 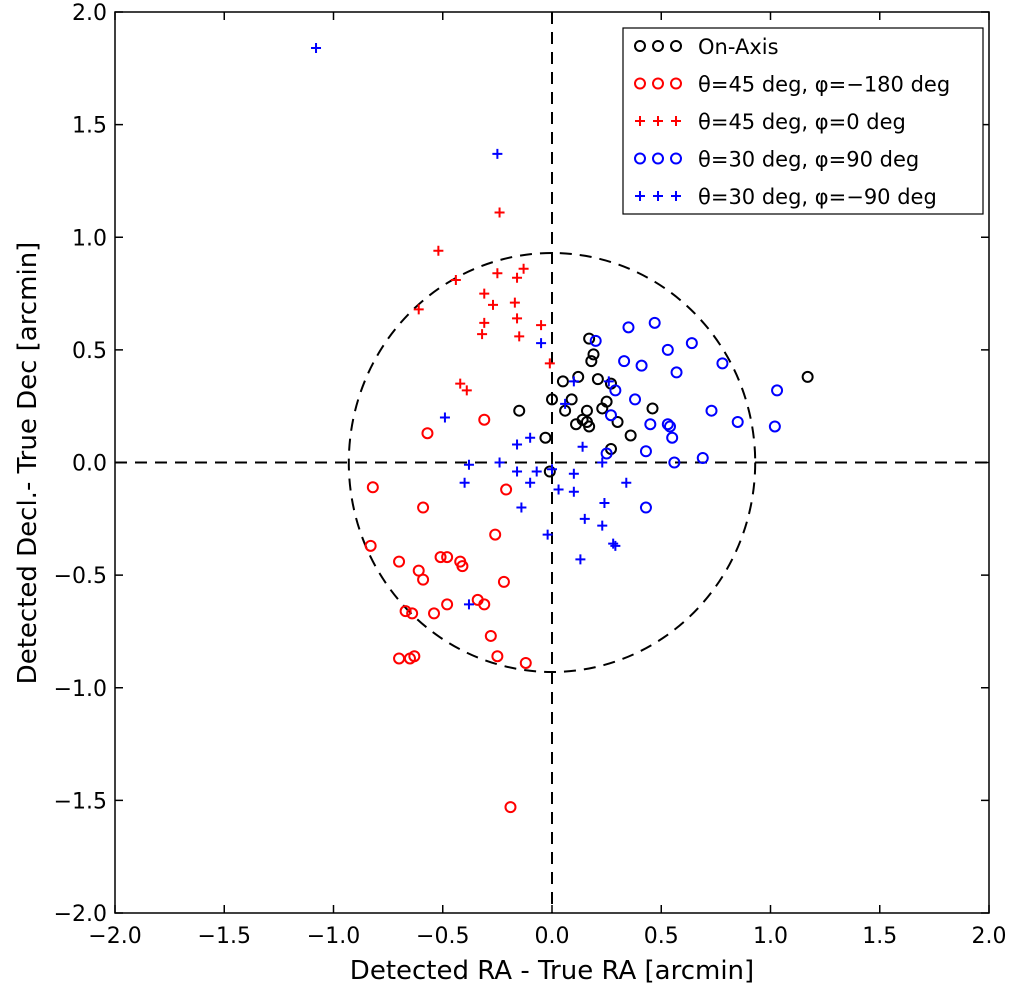 What do you see at coordinates (989, 936) in the screenshot?
I see `x-tick-label: 2.0` at bounding box center [989, 936].